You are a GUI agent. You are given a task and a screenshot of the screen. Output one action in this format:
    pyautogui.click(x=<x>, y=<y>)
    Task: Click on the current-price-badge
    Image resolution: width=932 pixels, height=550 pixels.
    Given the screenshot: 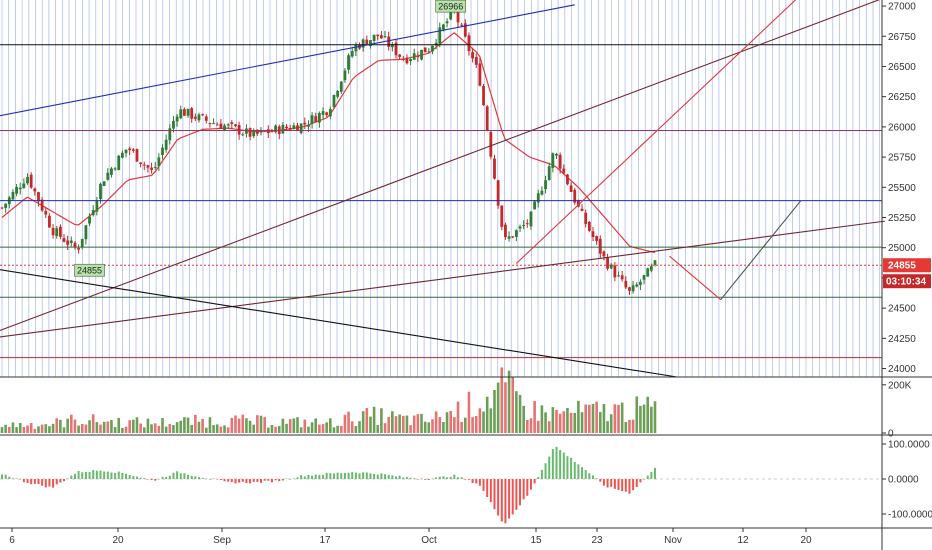 What is the action you would take?
    pyautogui.click(x=907, y=265)
    